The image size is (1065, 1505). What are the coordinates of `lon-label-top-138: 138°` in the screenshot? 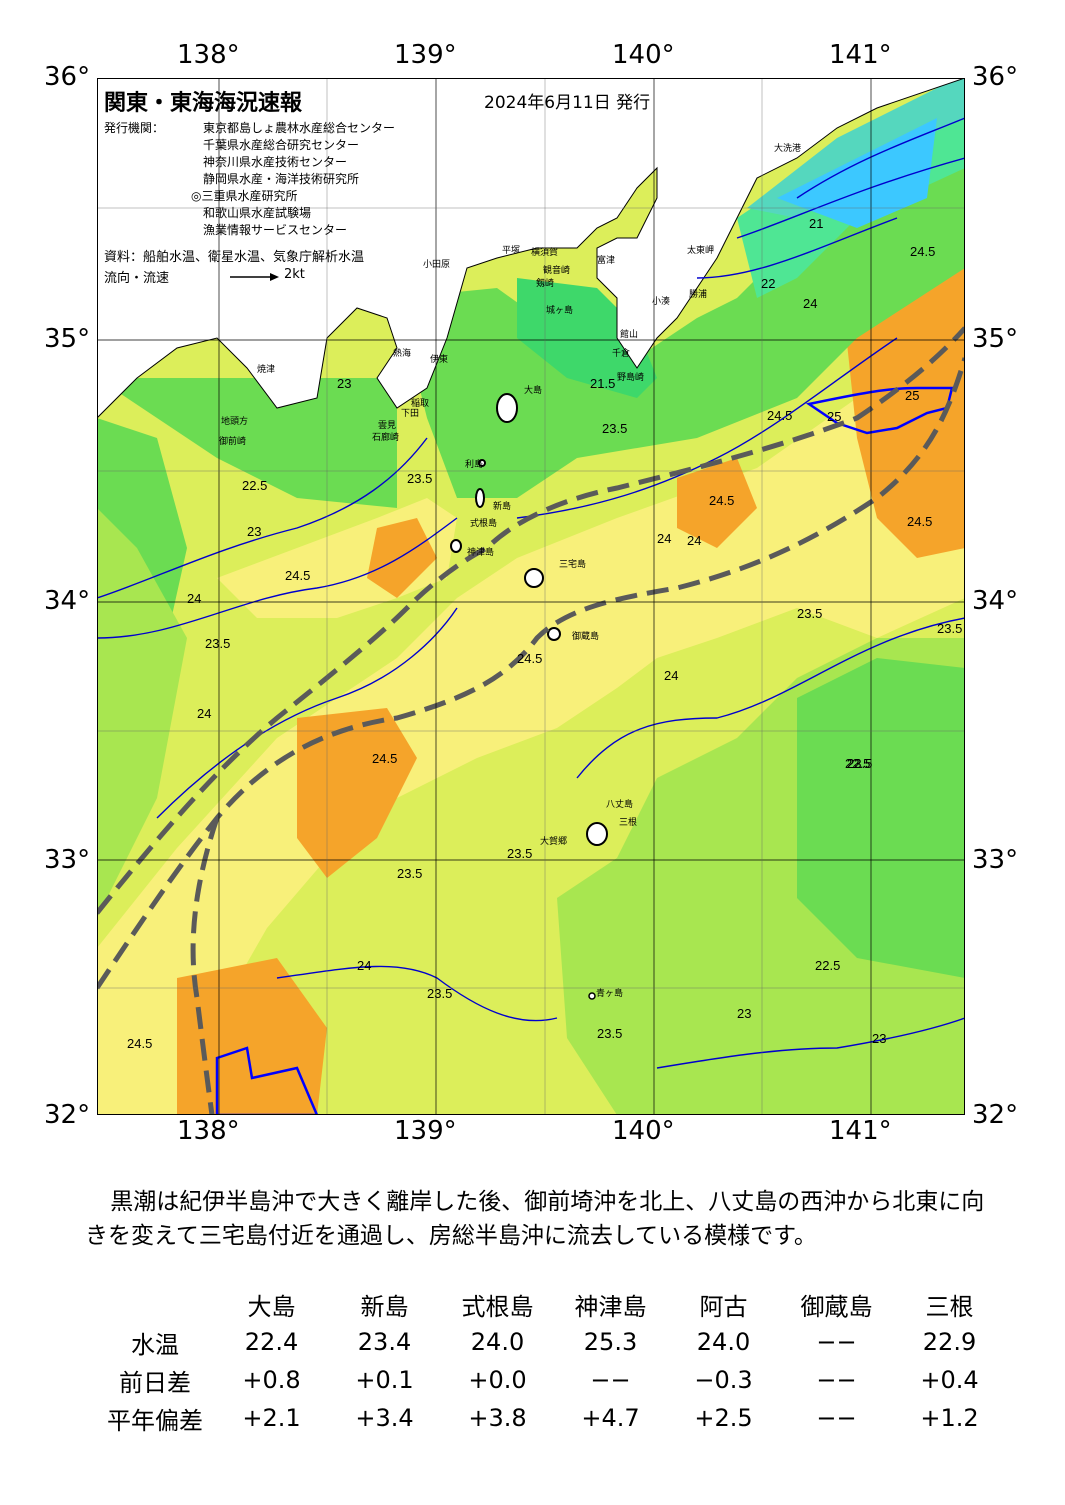 It's located at (208, 55).